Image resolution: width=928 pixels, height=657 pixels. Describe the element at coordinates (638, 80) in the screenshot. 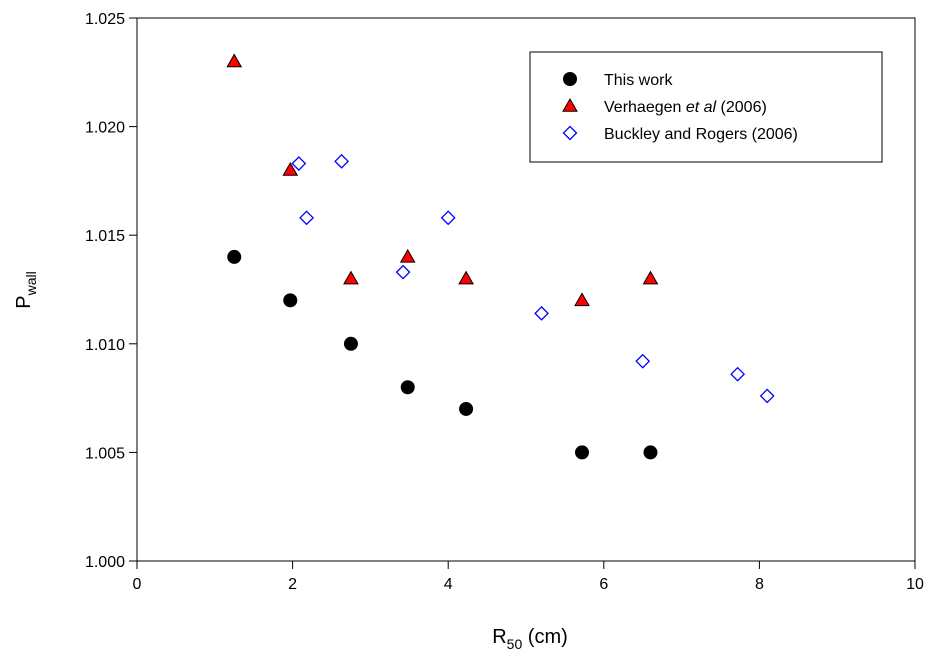

I see `legend-label-1: This work` at that location.